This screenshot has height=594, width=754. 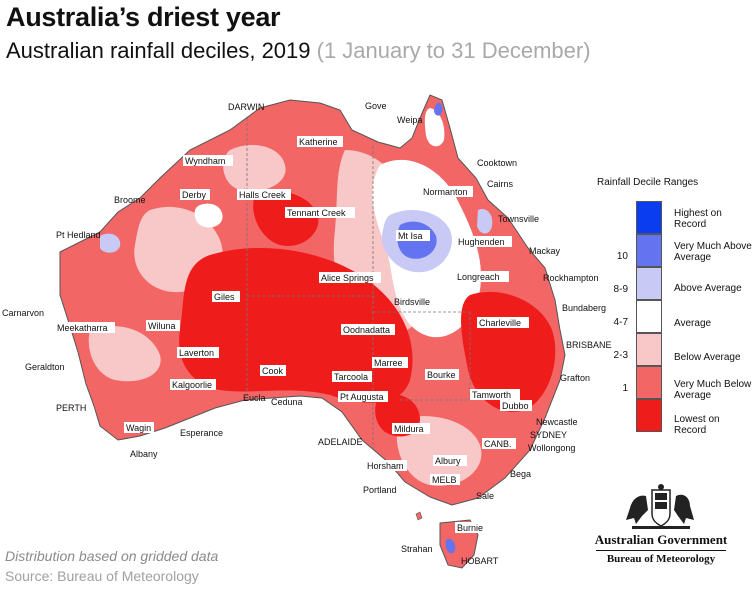 I want to click on legend-label-lowest: Lowest on Record, so click(x=697, y=425).